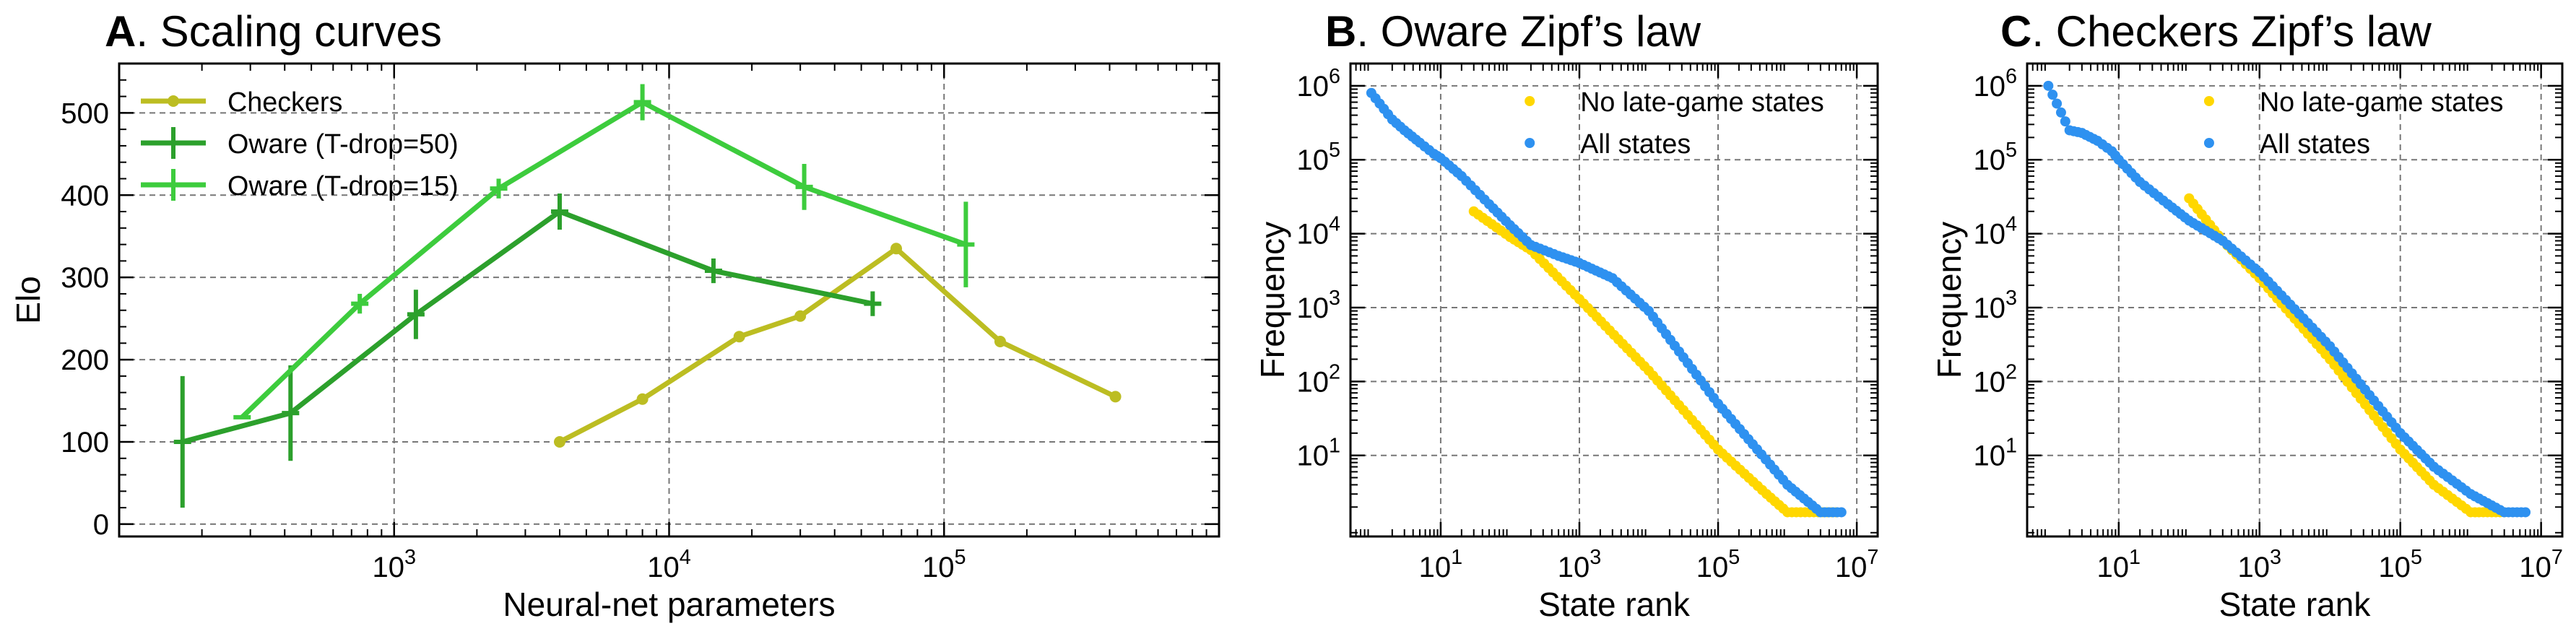 The image size is (2576, 626). What do you see at coordinates (85, 442) in the screenshot?
I see `y-tick-label: 100` at bounding box center [85, 442].